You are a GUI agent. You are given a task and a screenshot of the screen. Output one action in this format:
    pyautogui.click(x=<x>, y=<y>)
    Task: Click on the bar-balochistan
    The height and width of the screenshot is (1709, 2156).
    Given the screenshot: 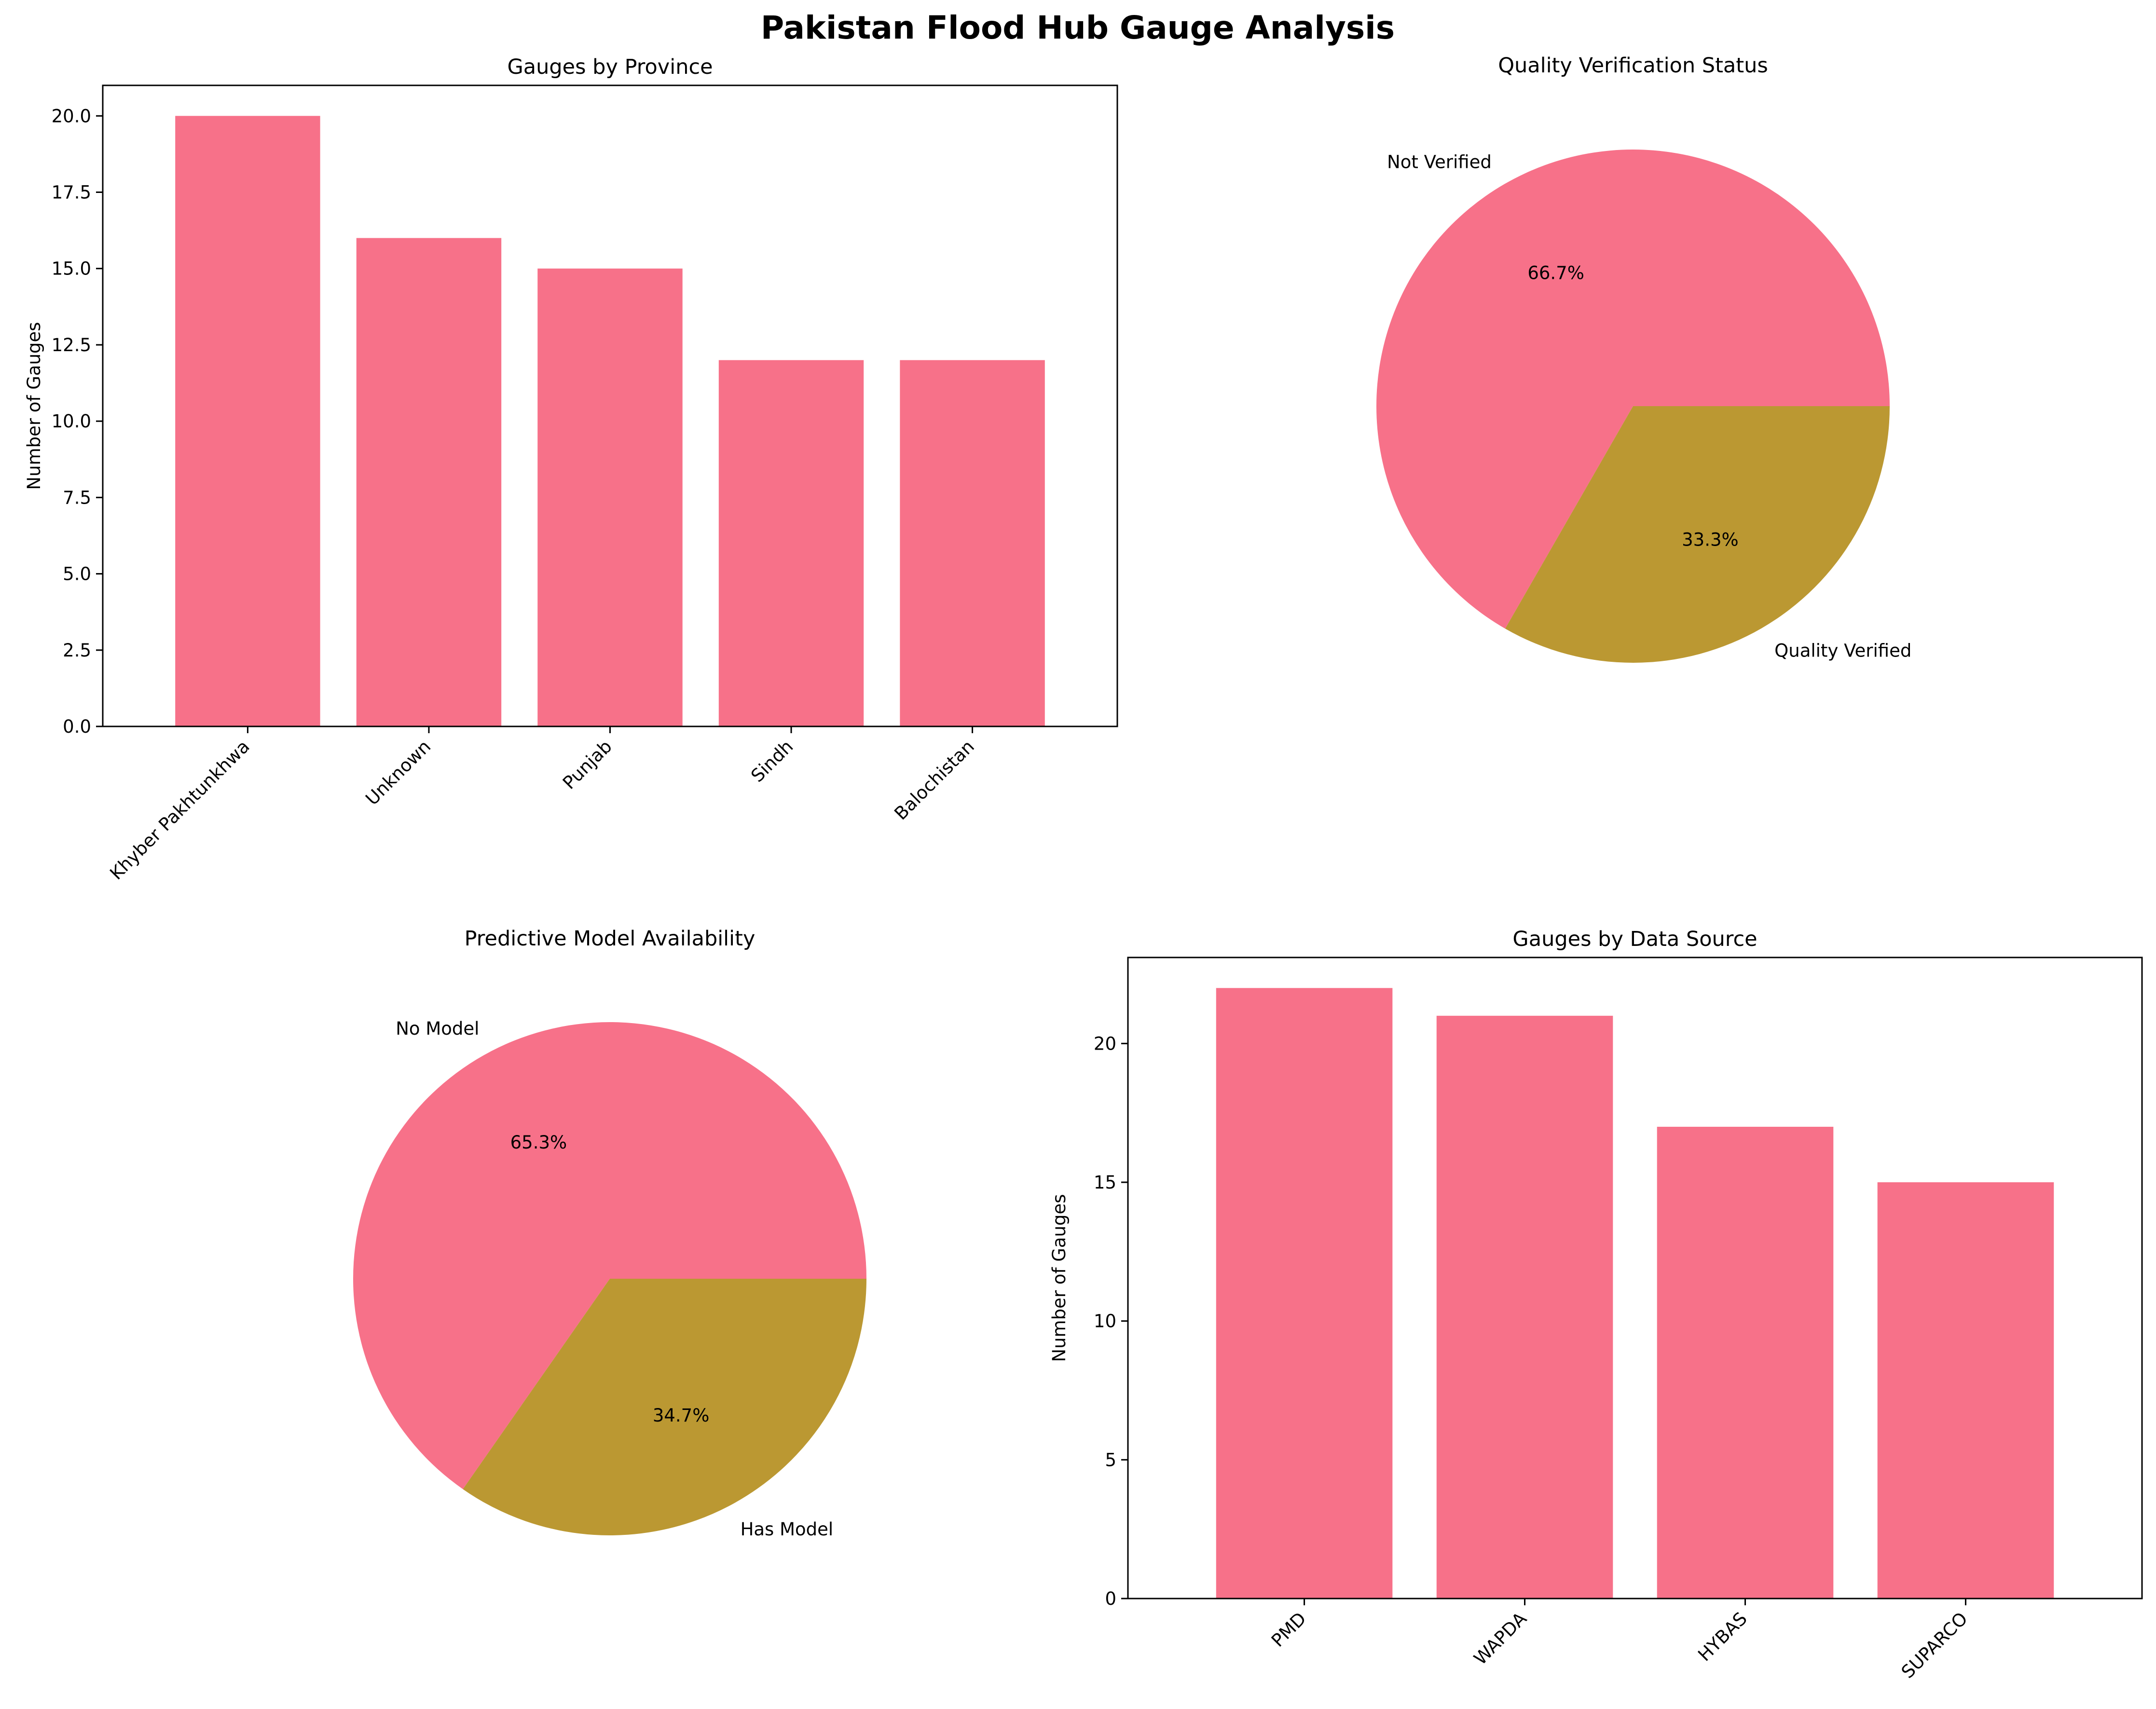 What is the action you would take?
    pyautogui.click(x=972, y=543)
    